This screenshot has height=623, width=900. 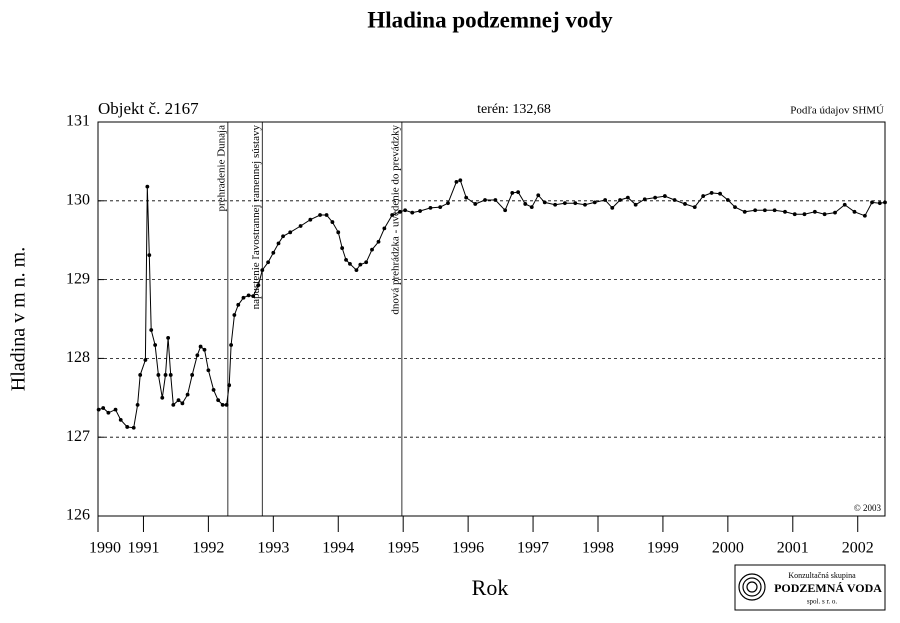 What do you see at coordinates (273, 548) in the screenshot?
I see `x-tick-label: 1993` at bounding box center [273, 548].